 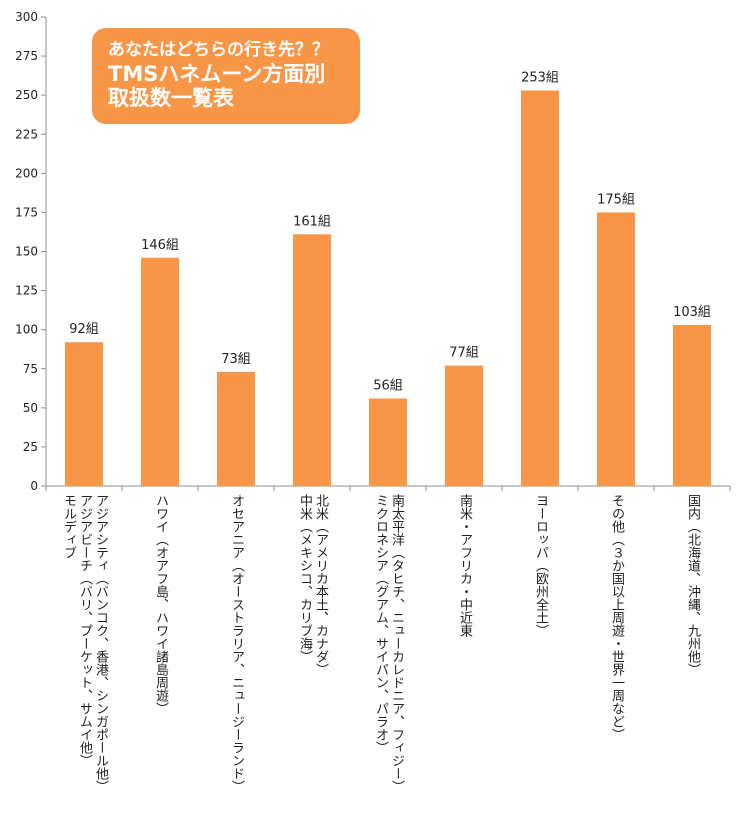 What do you see at coordinates (388, 385) in the screenshot?
I see `bar-value-label: 56組` at bounding box center [388, 385].